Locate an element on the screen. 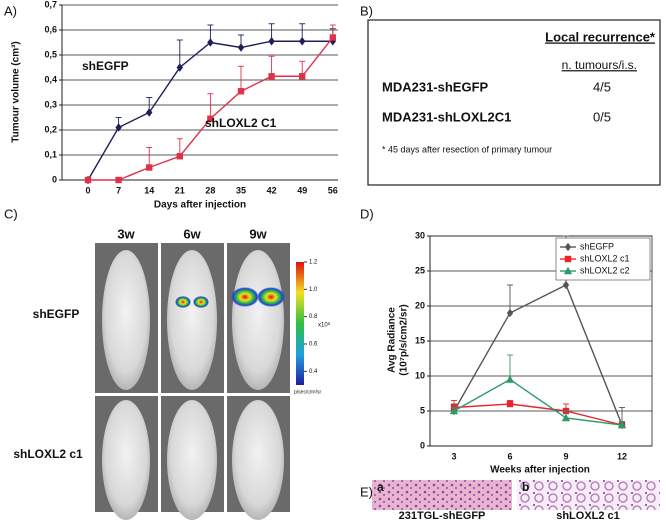  row-label: shLOXL2 c1 is located at coordinates (48, 454).